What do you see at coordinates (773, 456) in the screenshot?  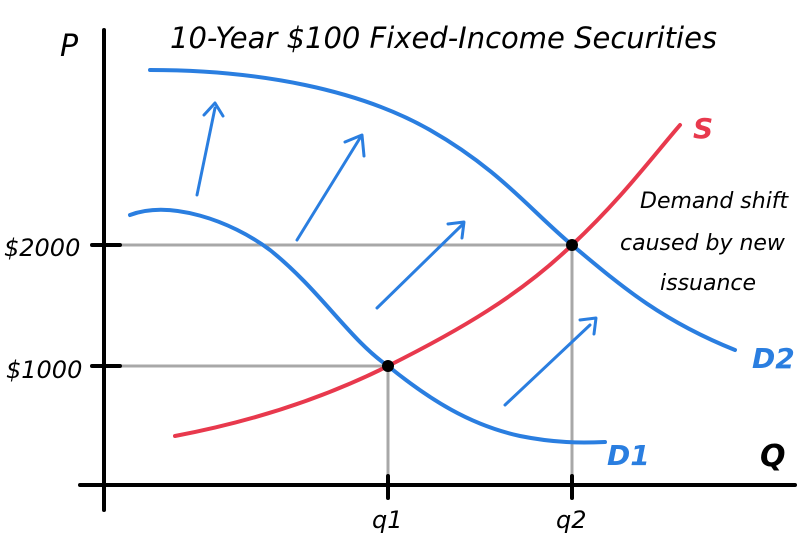 I see `x-axis-label: Q` at bounding box center [773, 456].